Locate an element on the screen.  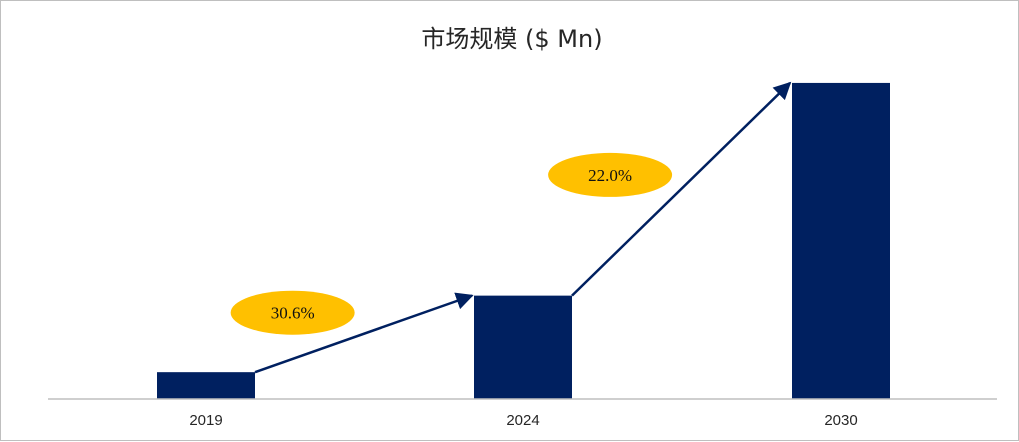
growth-rate-label: 30.6% is located at coordinates (293, 313).